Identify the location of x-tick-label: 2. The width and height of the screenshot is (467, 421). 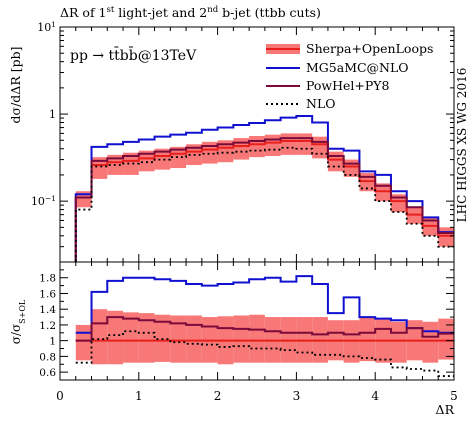
(218, 396).